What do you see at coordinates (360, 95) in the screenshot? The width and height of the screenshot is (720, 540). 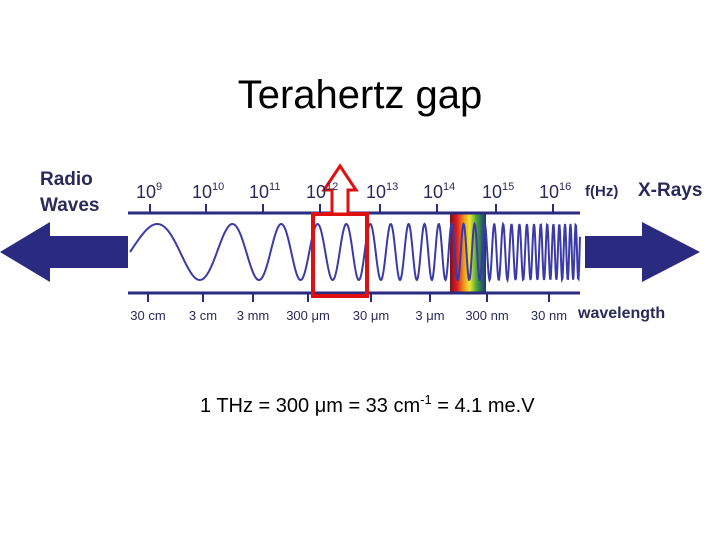 I see `title: Terahertz gap` at bounding box center [360, 95].